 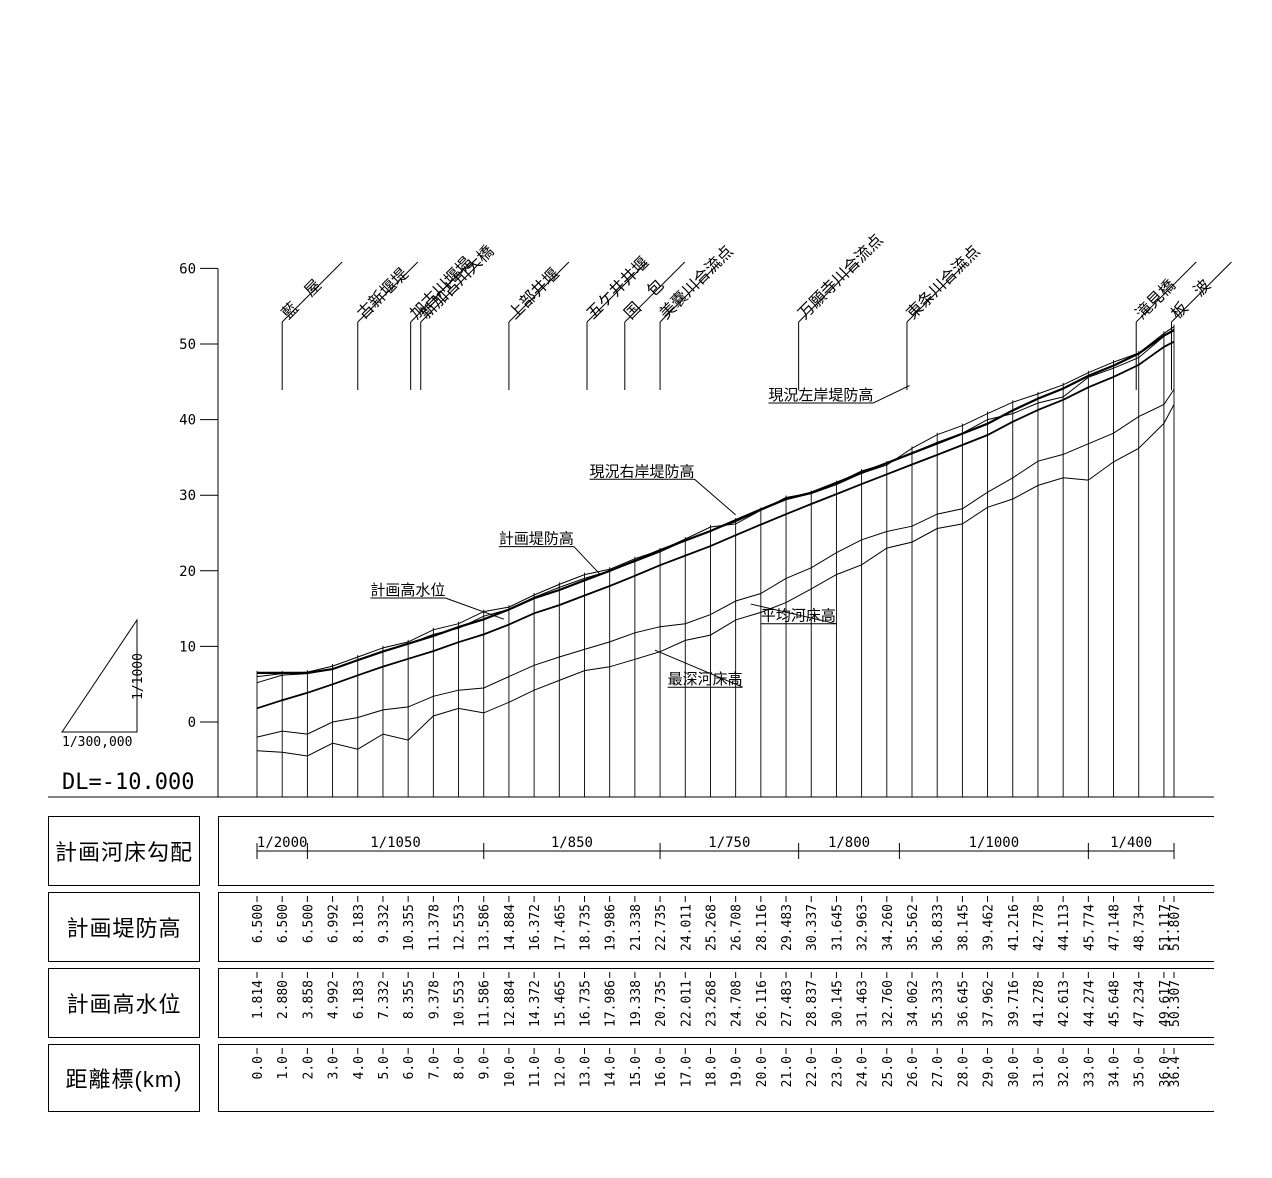 What do you see at coordinates (510, 927) in the screenshot?
I see `dike-height-value: 14.884` at bounding box center [510, 927].